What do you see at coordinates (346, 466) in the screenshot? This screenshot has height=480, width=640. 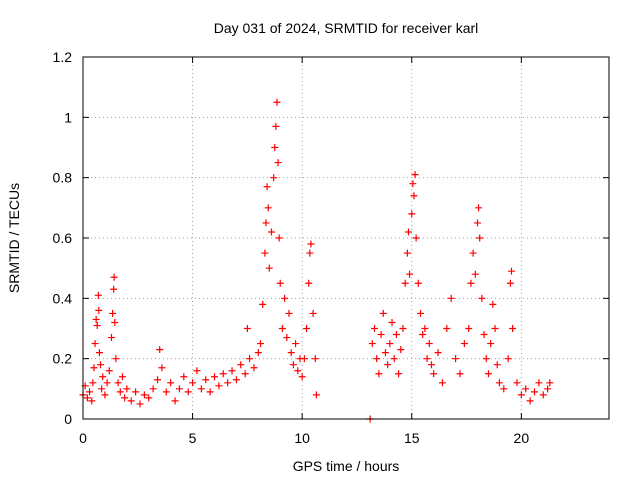 I see `x-axis-label: GPS time / hours` at bounding box center [346, 466].